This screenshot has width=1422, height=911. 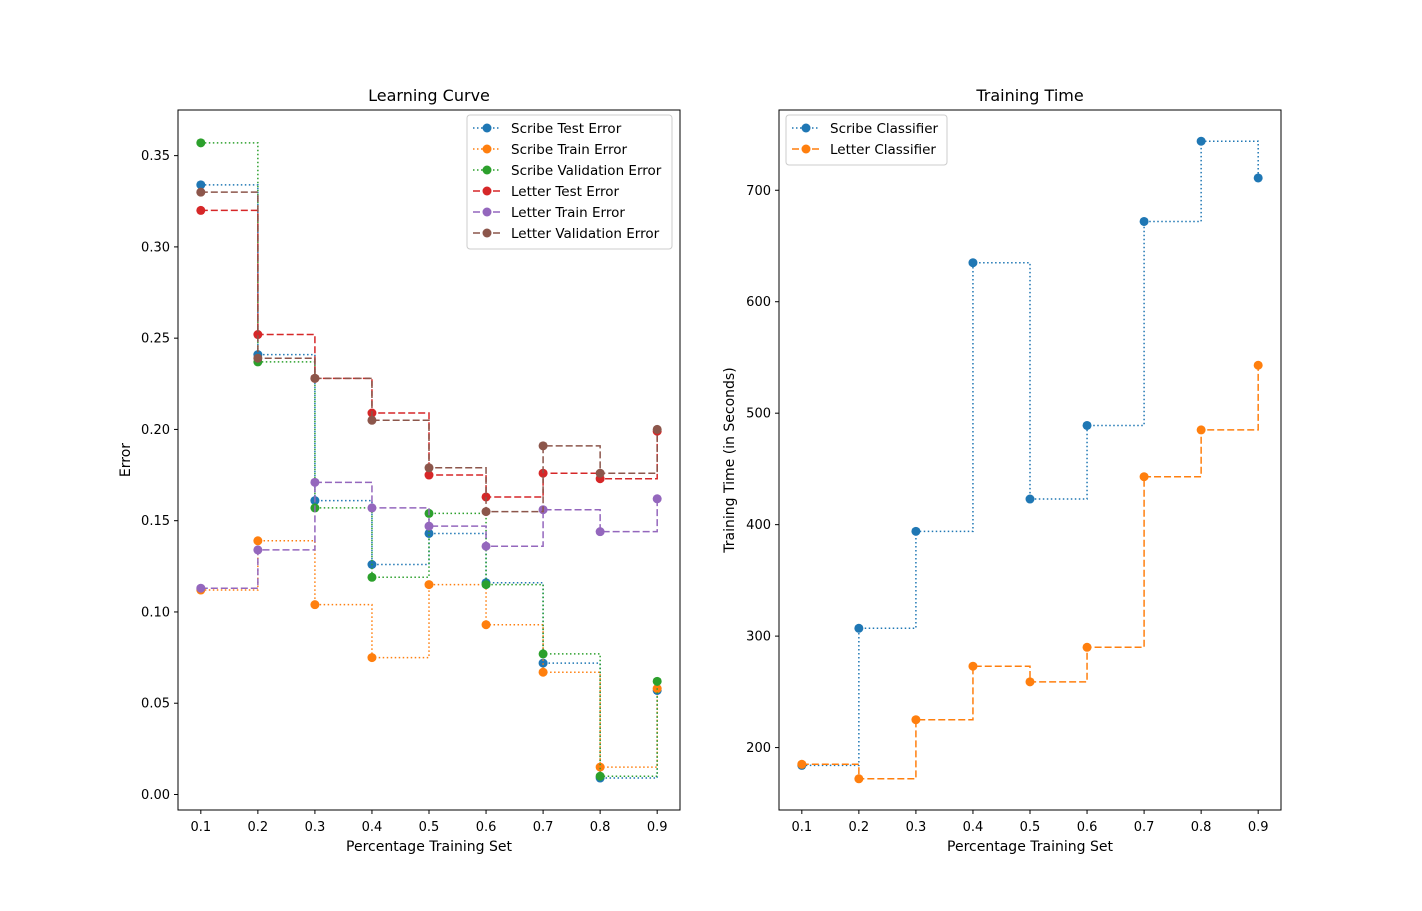 I want to click on x-tick-label: 0.9, so click(x=657, y=827).